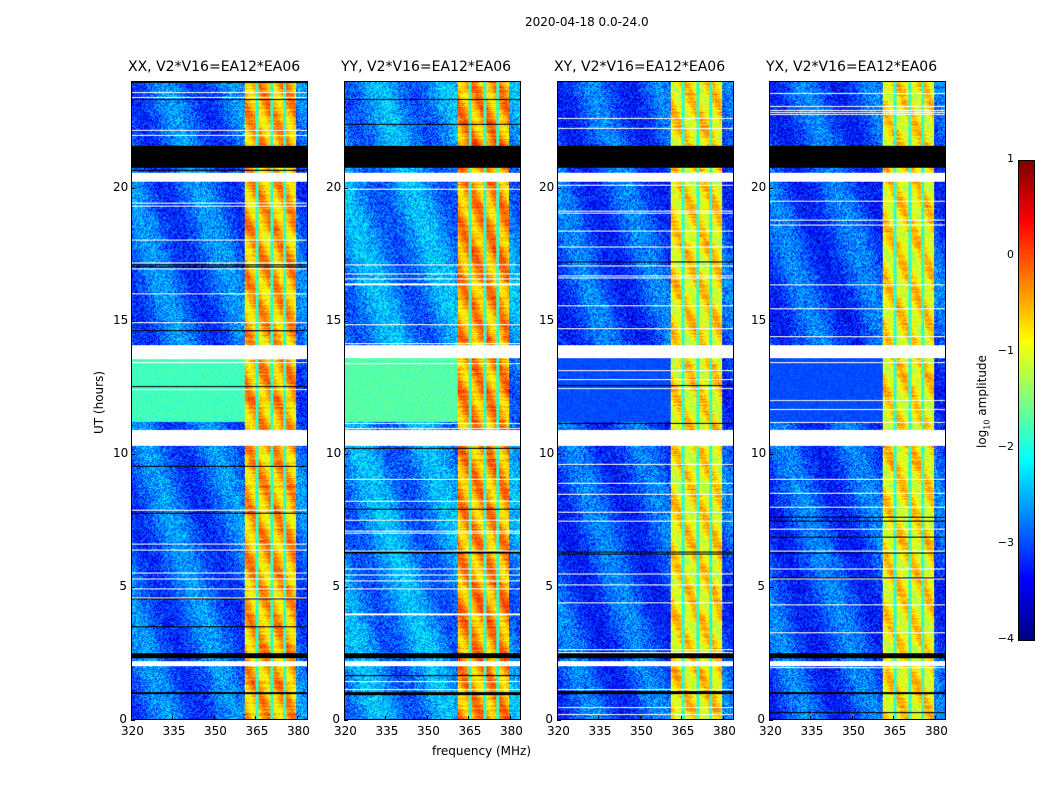  I want to click on colorbar-tick-label: −4, so click(1005, 638).